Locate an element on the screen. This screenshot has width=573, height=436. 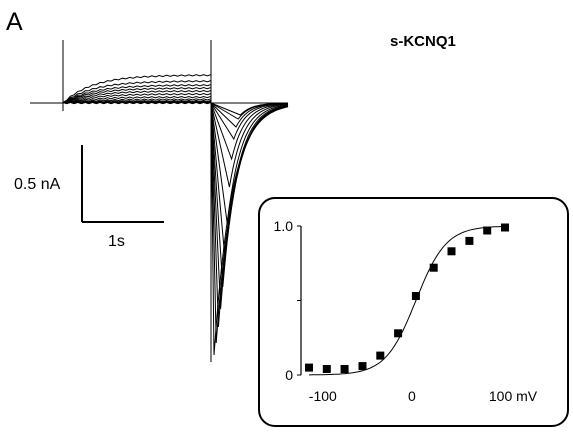
scale-bar-current-label: 0.5 nA is located at coordinates (37, 184).